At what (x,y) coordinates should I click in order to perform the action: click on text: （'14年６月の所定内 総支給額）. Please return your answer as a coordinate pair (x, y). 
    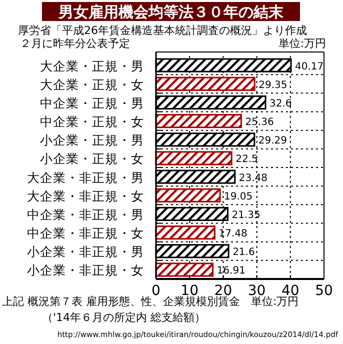
    Looking at the image, I should click on (124, 317).